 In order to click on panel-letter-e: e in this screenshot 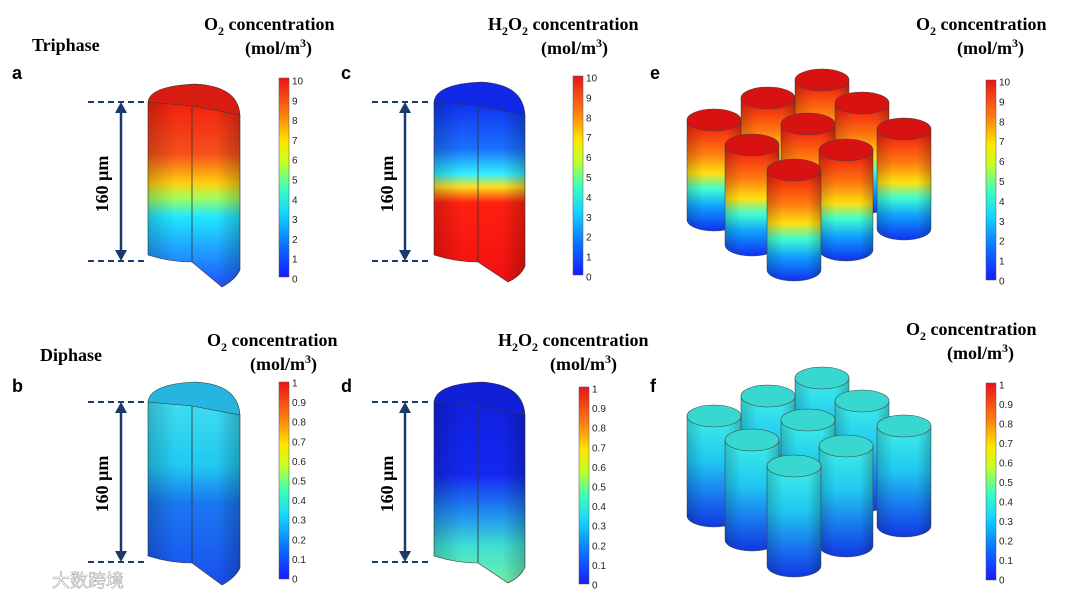, I will do `click(655, 73)`.